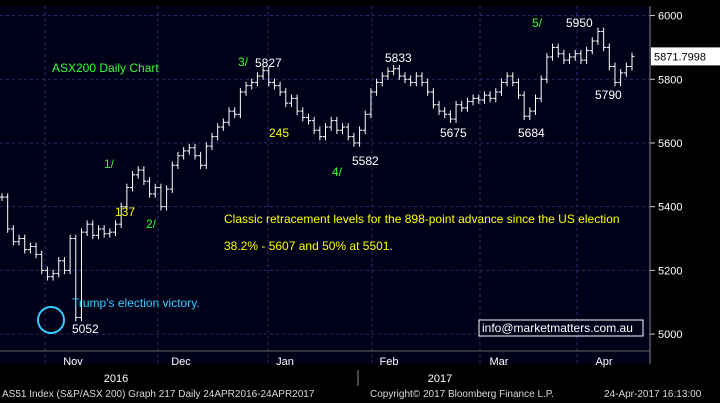 The width and height of the screenshot is (720, 403). I want to click on last-price-label: 5871.7998, so click(680, 57).